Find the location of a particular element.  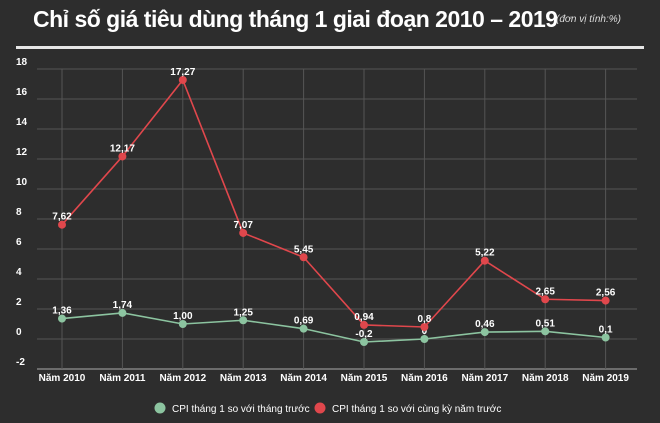

x-tick-label: Năm 2014 is located at coordinates (303, 378).